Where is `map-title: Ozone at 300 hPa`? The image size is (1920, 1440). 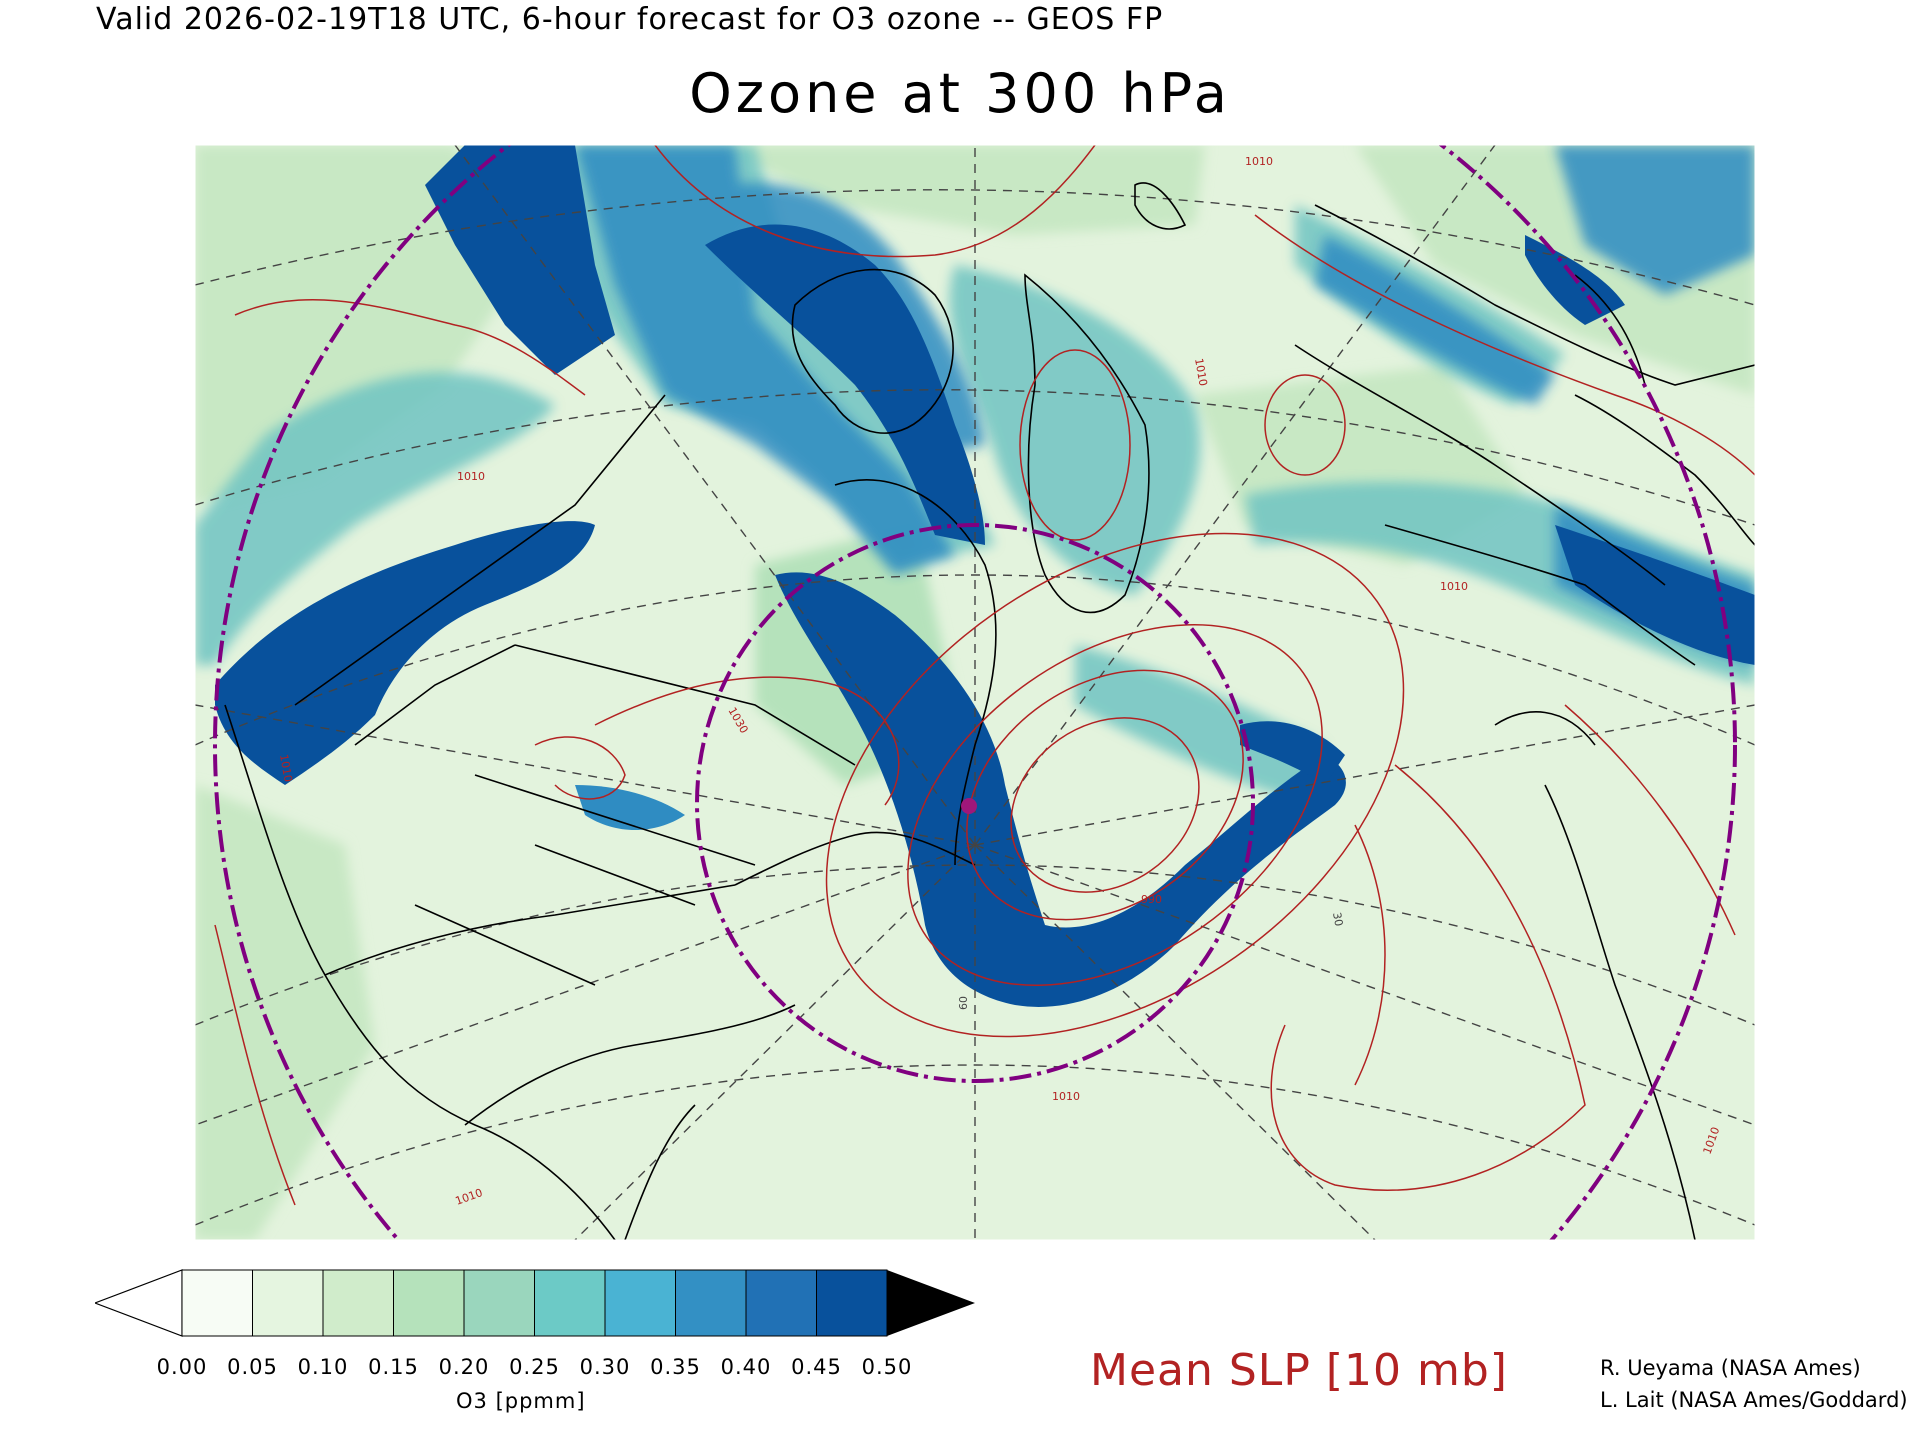 map-title: Ozone at 300 hPa is located at coordinates (960, 93).